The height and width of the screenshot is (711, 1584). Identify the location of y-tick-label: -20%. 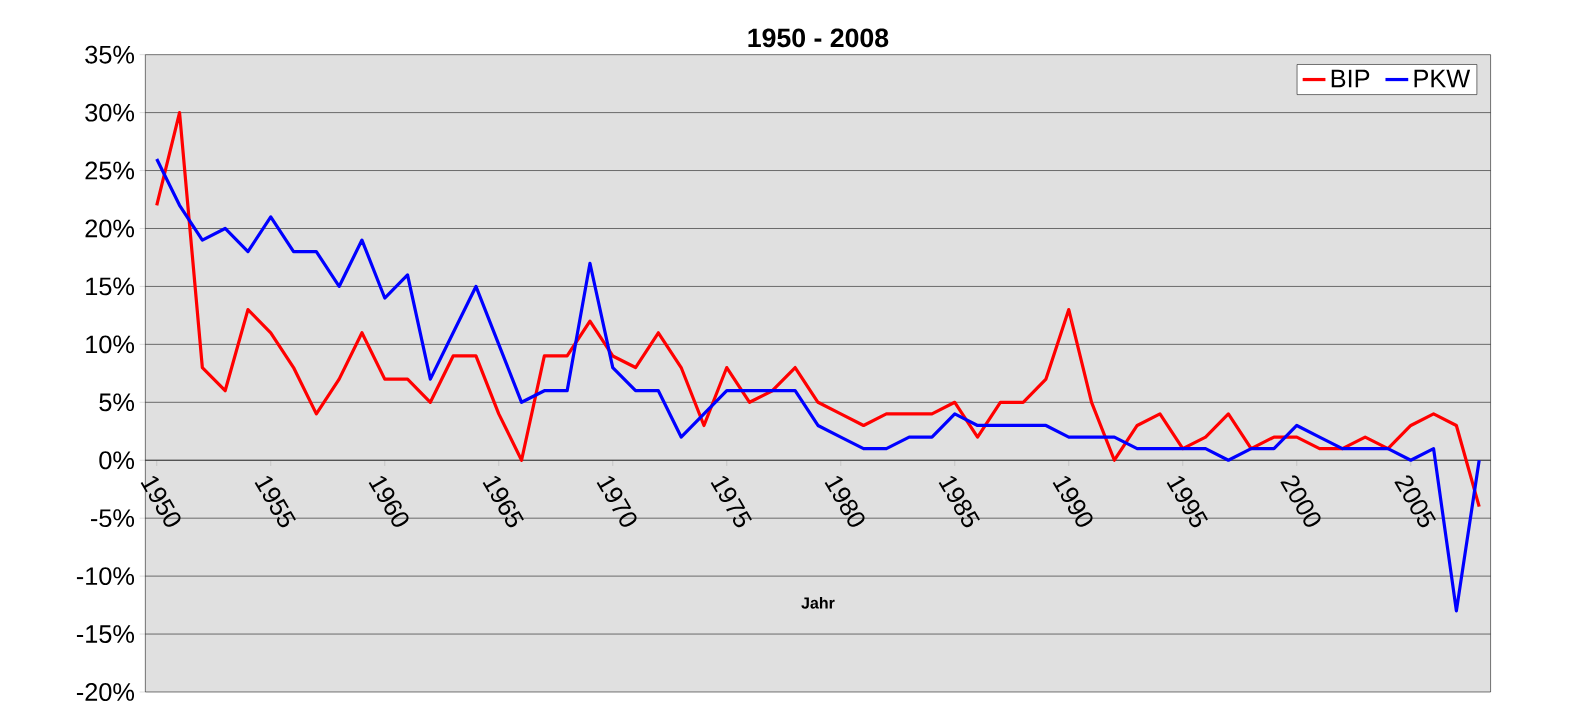
(105, 692).